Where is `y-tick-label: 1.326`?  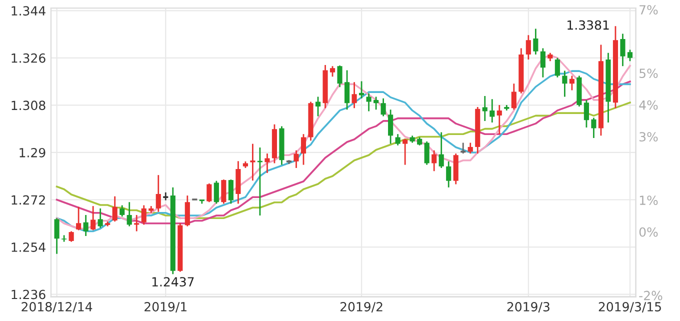 y-tick-label: 1.326 is located at coordinates (29, 58).